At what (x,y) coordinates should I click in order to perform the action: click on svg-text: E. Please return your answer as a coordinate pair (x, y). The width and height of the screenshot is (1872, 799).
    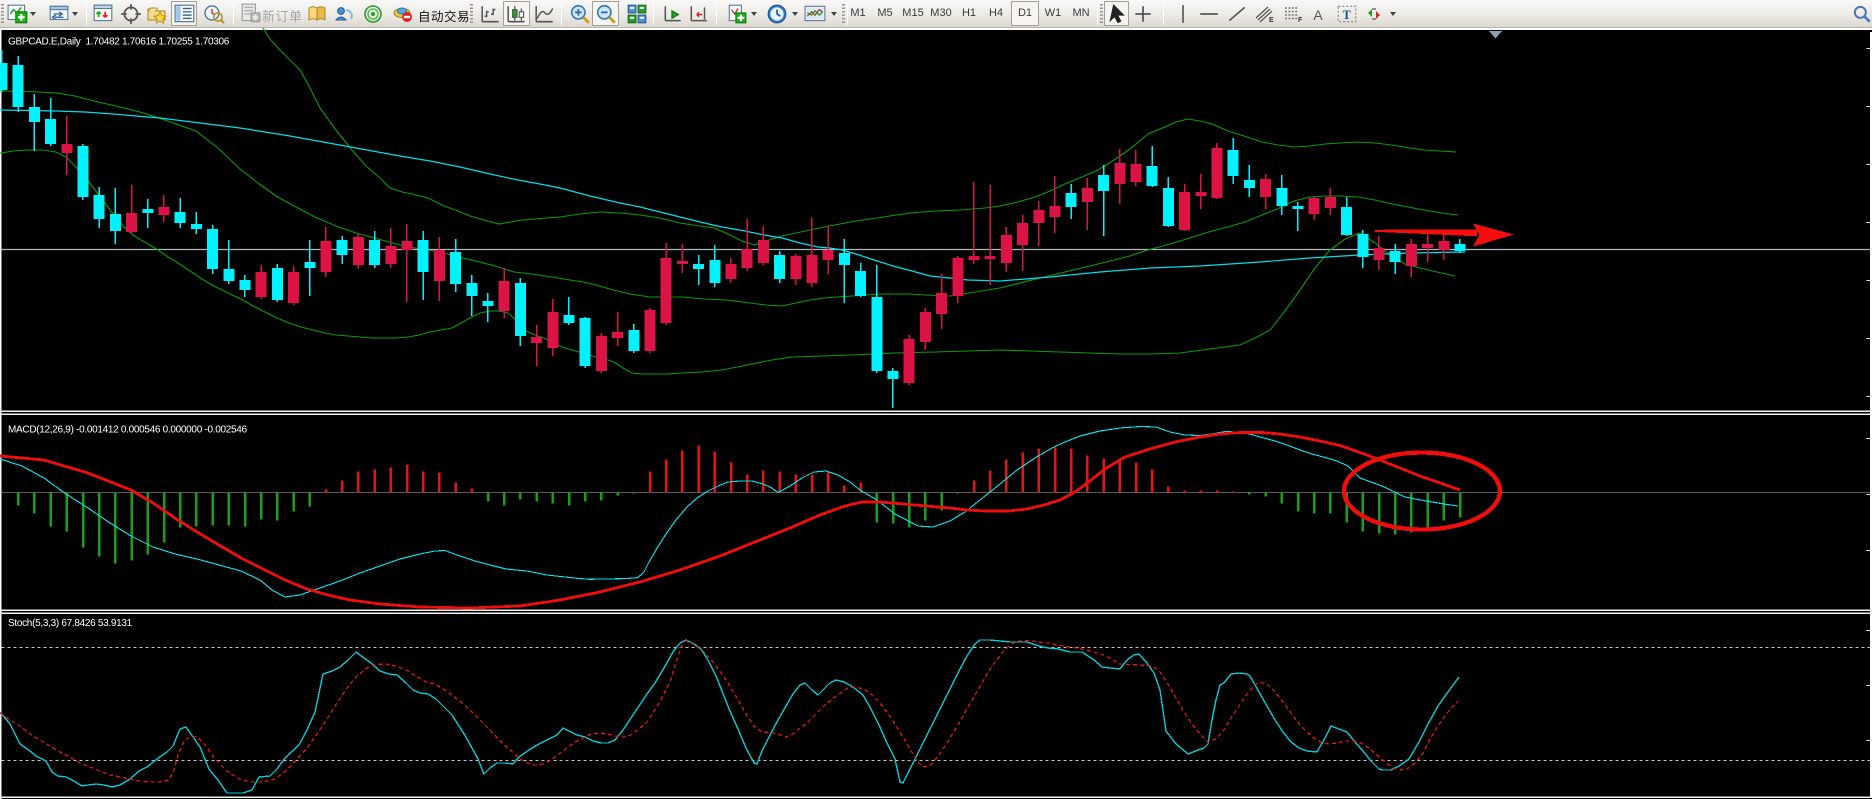
    Looking at the image, I should click on (1271, 20).